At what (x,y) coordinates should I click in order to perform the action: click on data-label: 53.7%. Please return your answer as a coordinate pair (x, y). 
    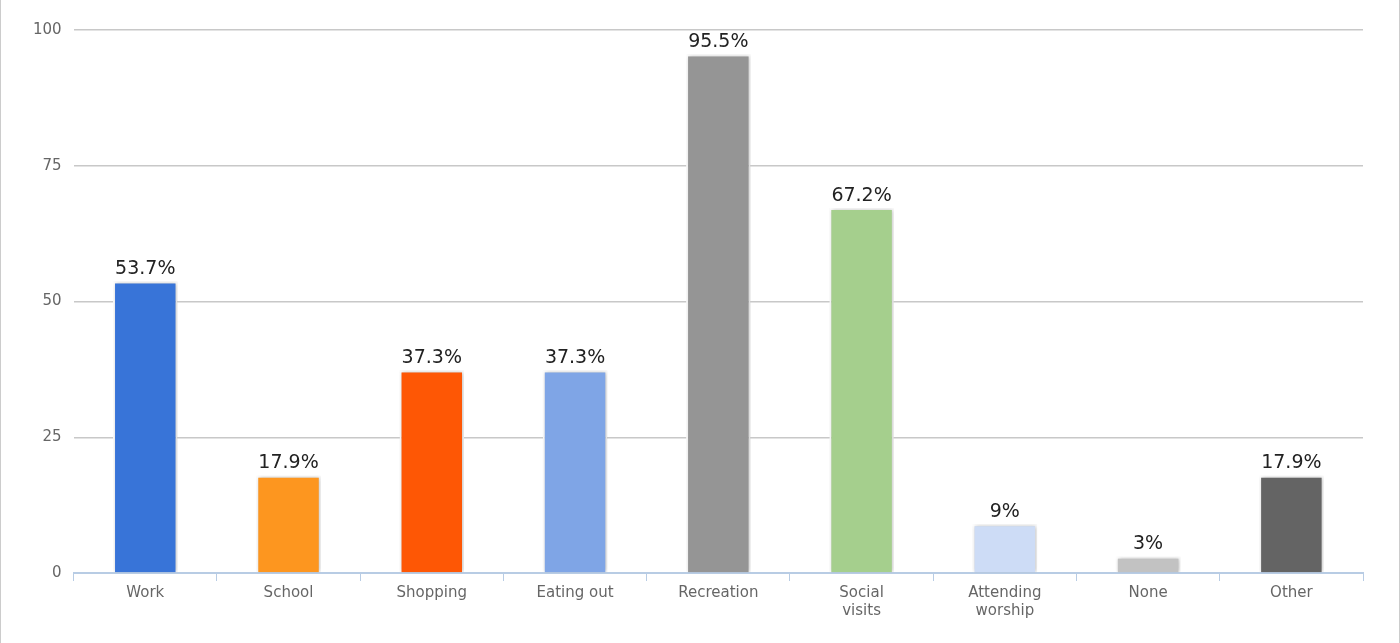
    Looking at the image, I should click on (145, 266).